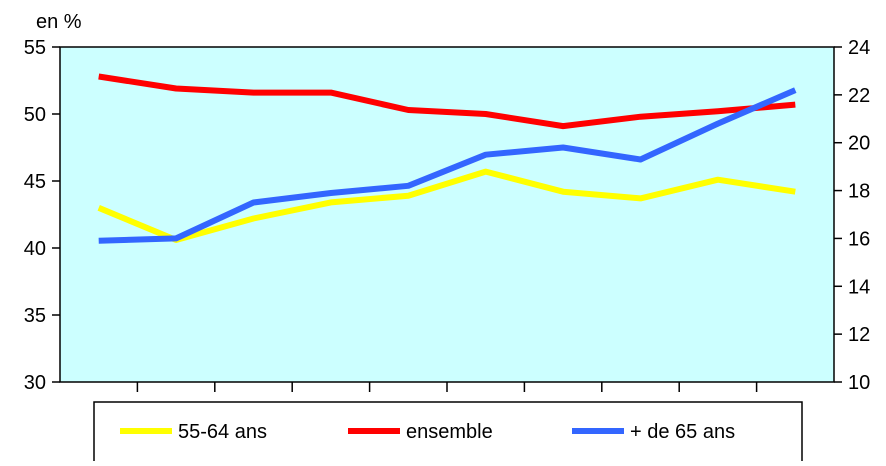 The height and width of the screenshot is (466, 886). Describe the element at coordinates (859, 383) in the screenshot. I see `right-tick-label: 10` at that location.